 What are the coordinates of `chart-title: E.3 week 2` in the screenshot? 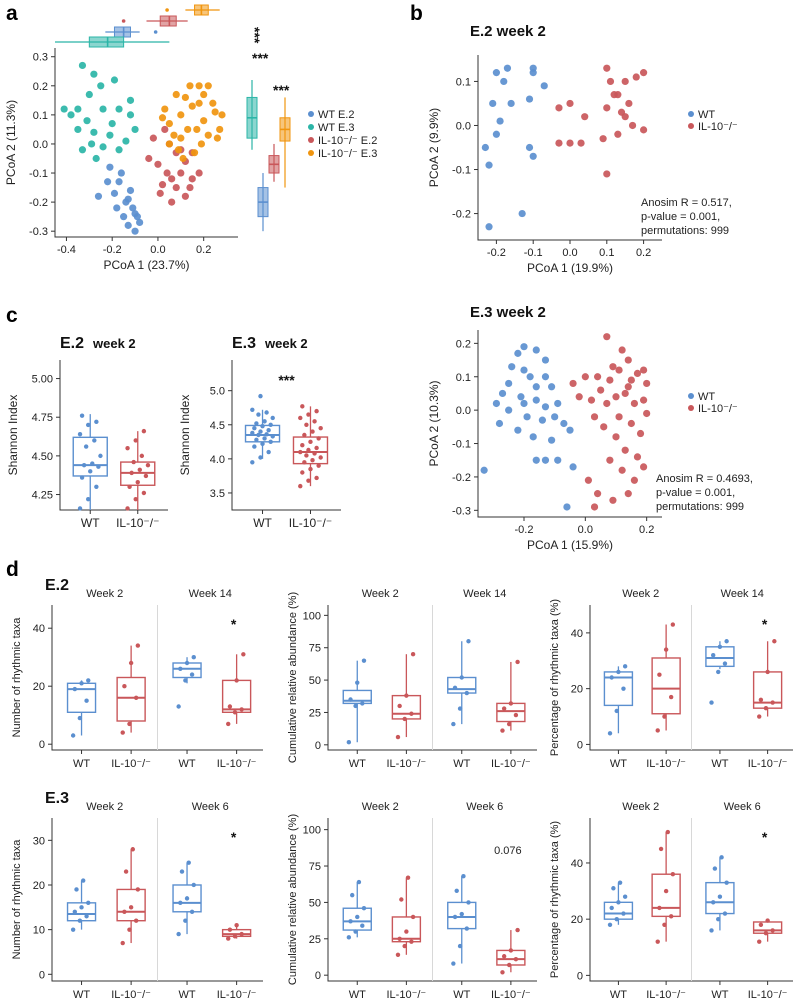 It's located at (508, 312).